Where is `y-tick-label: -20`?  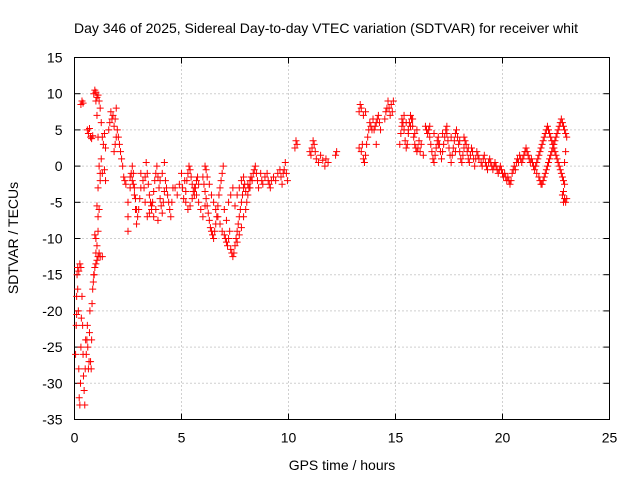 y-tick-label: -20 is located at coordinates (52, 311).